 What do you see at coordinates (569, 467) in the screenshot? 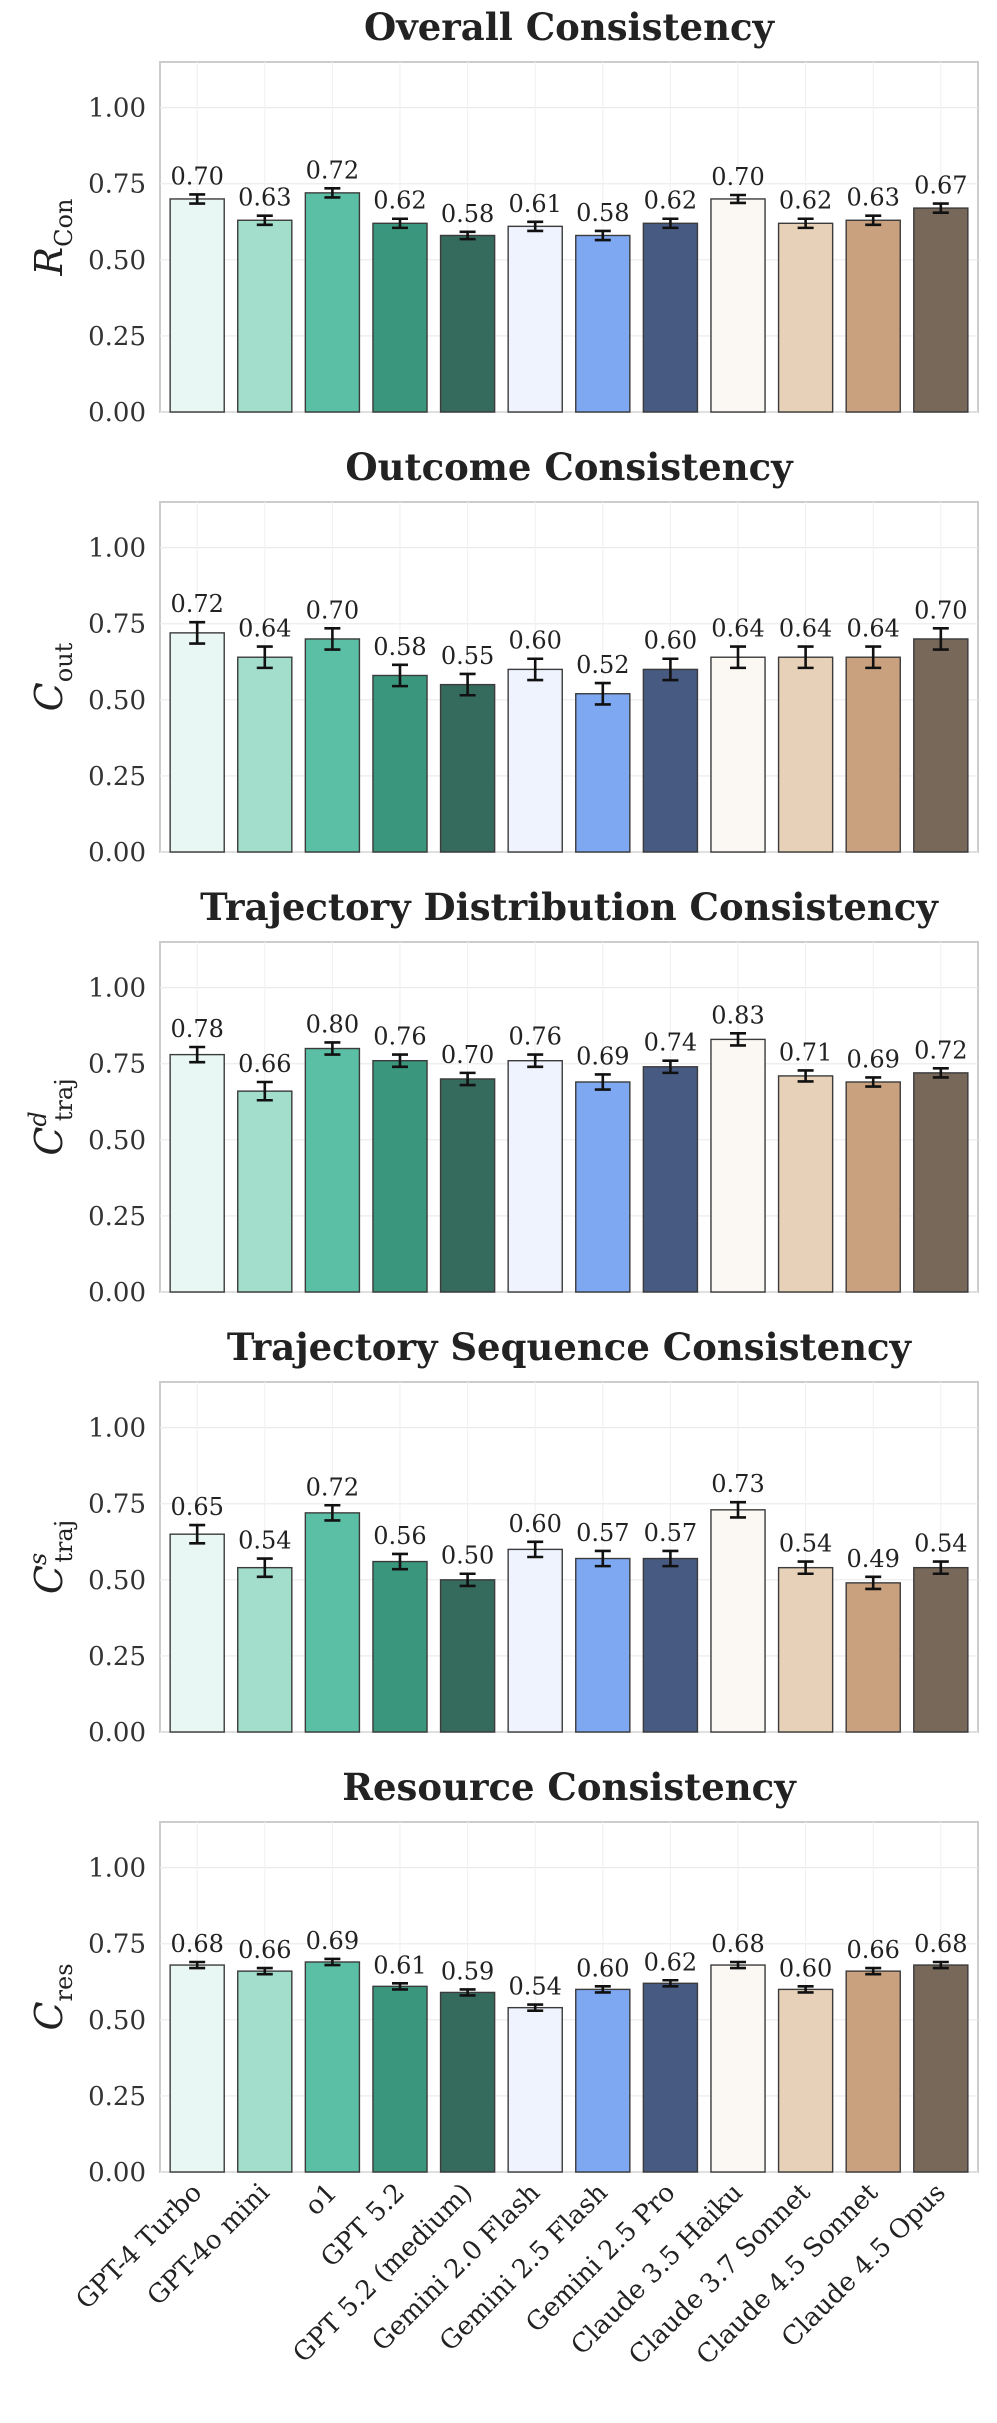
I see `panel-title: Outcome Consistency` at bounding box center [569, 467].